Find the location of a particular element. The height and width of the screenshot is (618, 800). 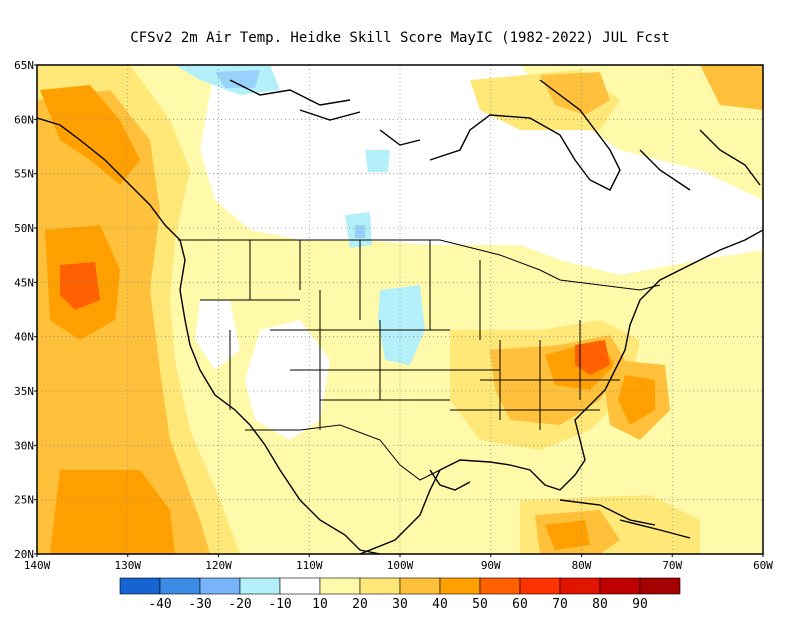

lon-tick-label: 120W is located at coordinates (218, 565).